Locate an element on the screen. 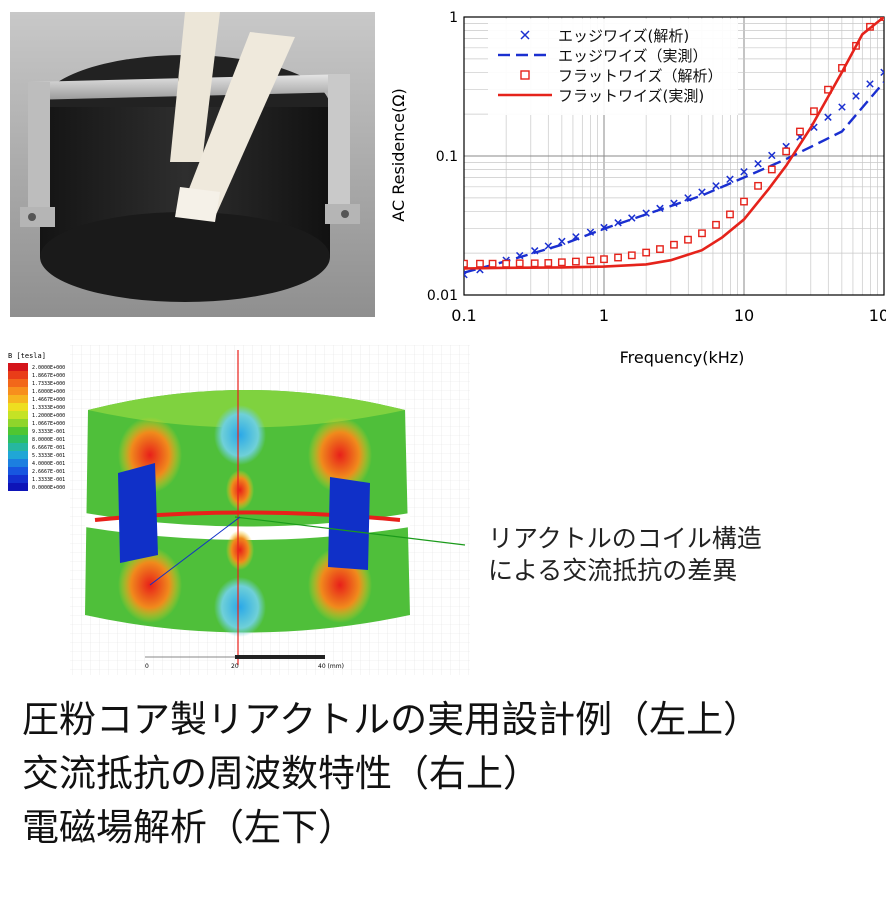  fem-legend-value: 1.2000E+000 is located at coordinates (48, 416).